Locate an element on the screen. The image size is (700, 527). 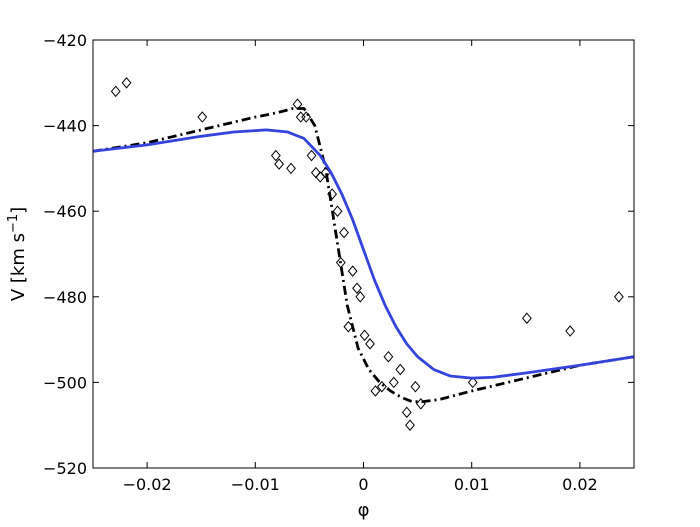
x-tick-label: 0.01 is located at coordinates (472, 484).